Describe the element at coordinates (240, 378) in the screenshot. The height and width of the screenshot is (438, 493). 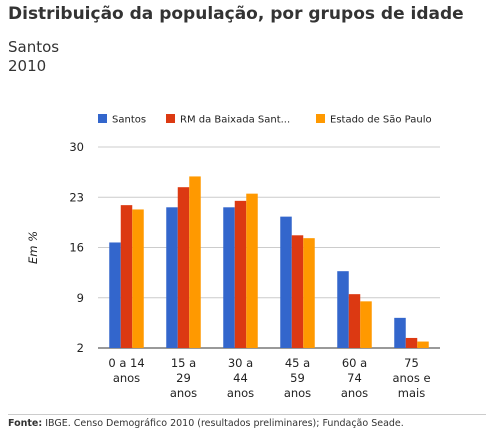
I see `x-tick-label: 44` at that location.